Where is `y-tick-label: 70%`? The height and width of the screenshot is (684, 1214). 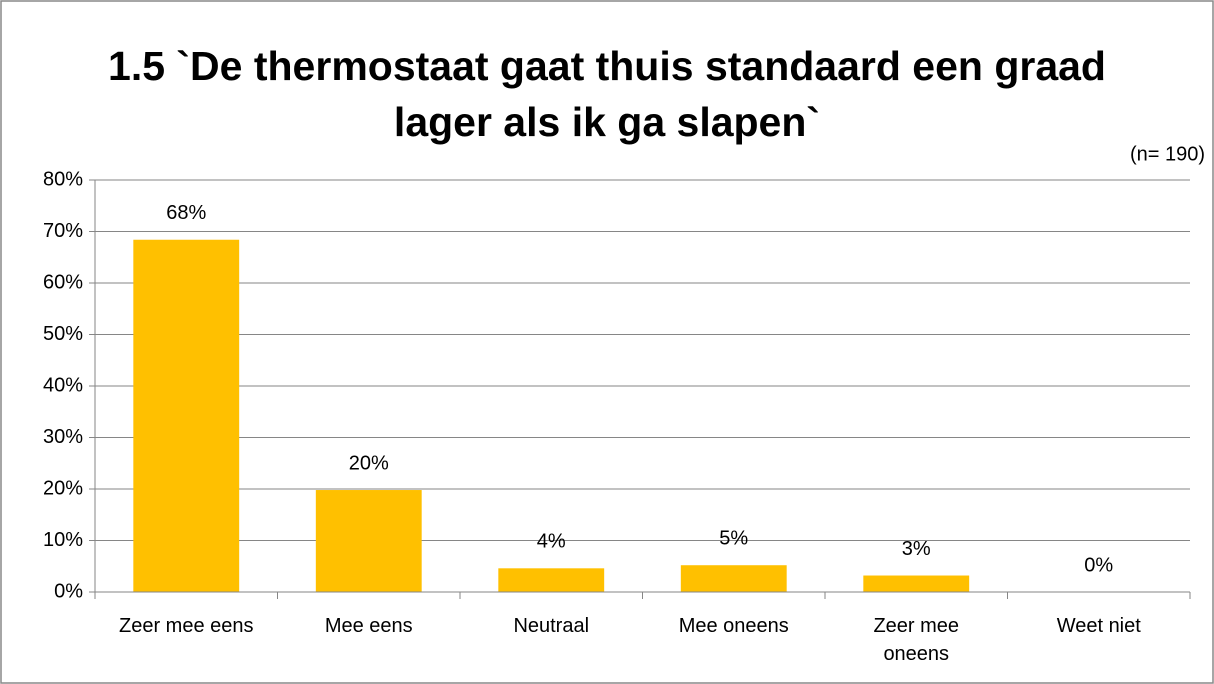
y-tick-label: 70% is located at coordinates (63, 231).